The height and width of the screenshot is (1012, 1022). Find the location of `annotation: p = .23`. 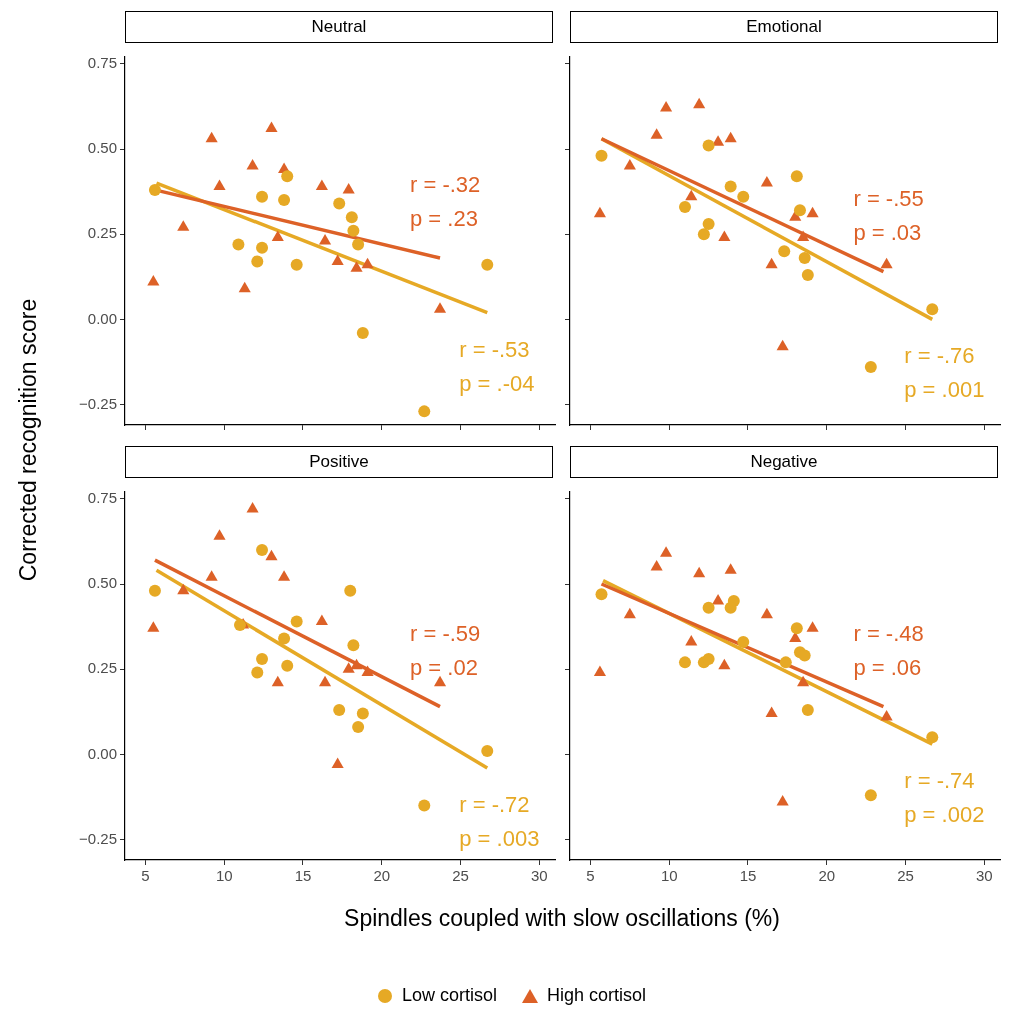

annotation: p = .23 is located at coordinates (444, 219).